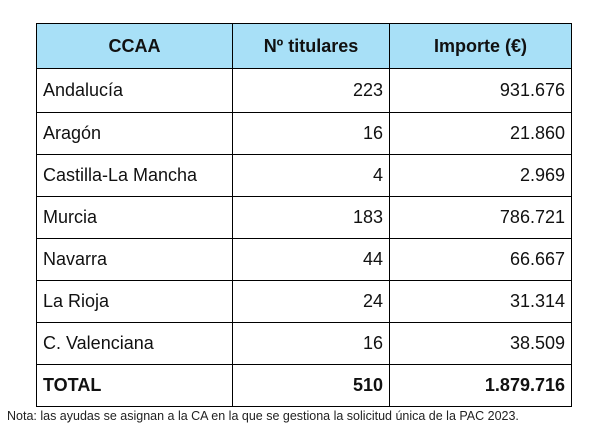 The width and height of the screenshot is (592, 437). I want to click on table-row: Navarra 44 66.667, so click(304, 259).